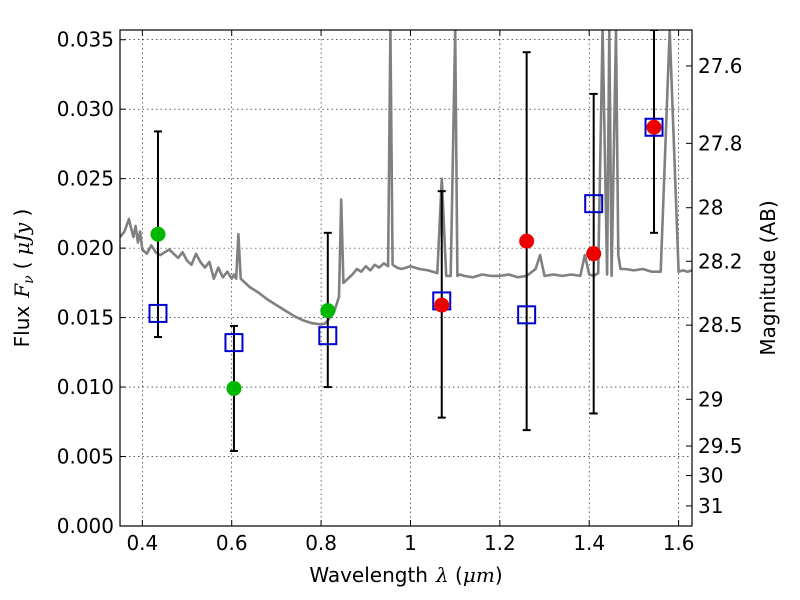 The width and height of the screenshot is (800, 600). Describe the element at coordinates (720, 261) in the screenshot. I see `magnitude-tick-label: 28.2` at that location.